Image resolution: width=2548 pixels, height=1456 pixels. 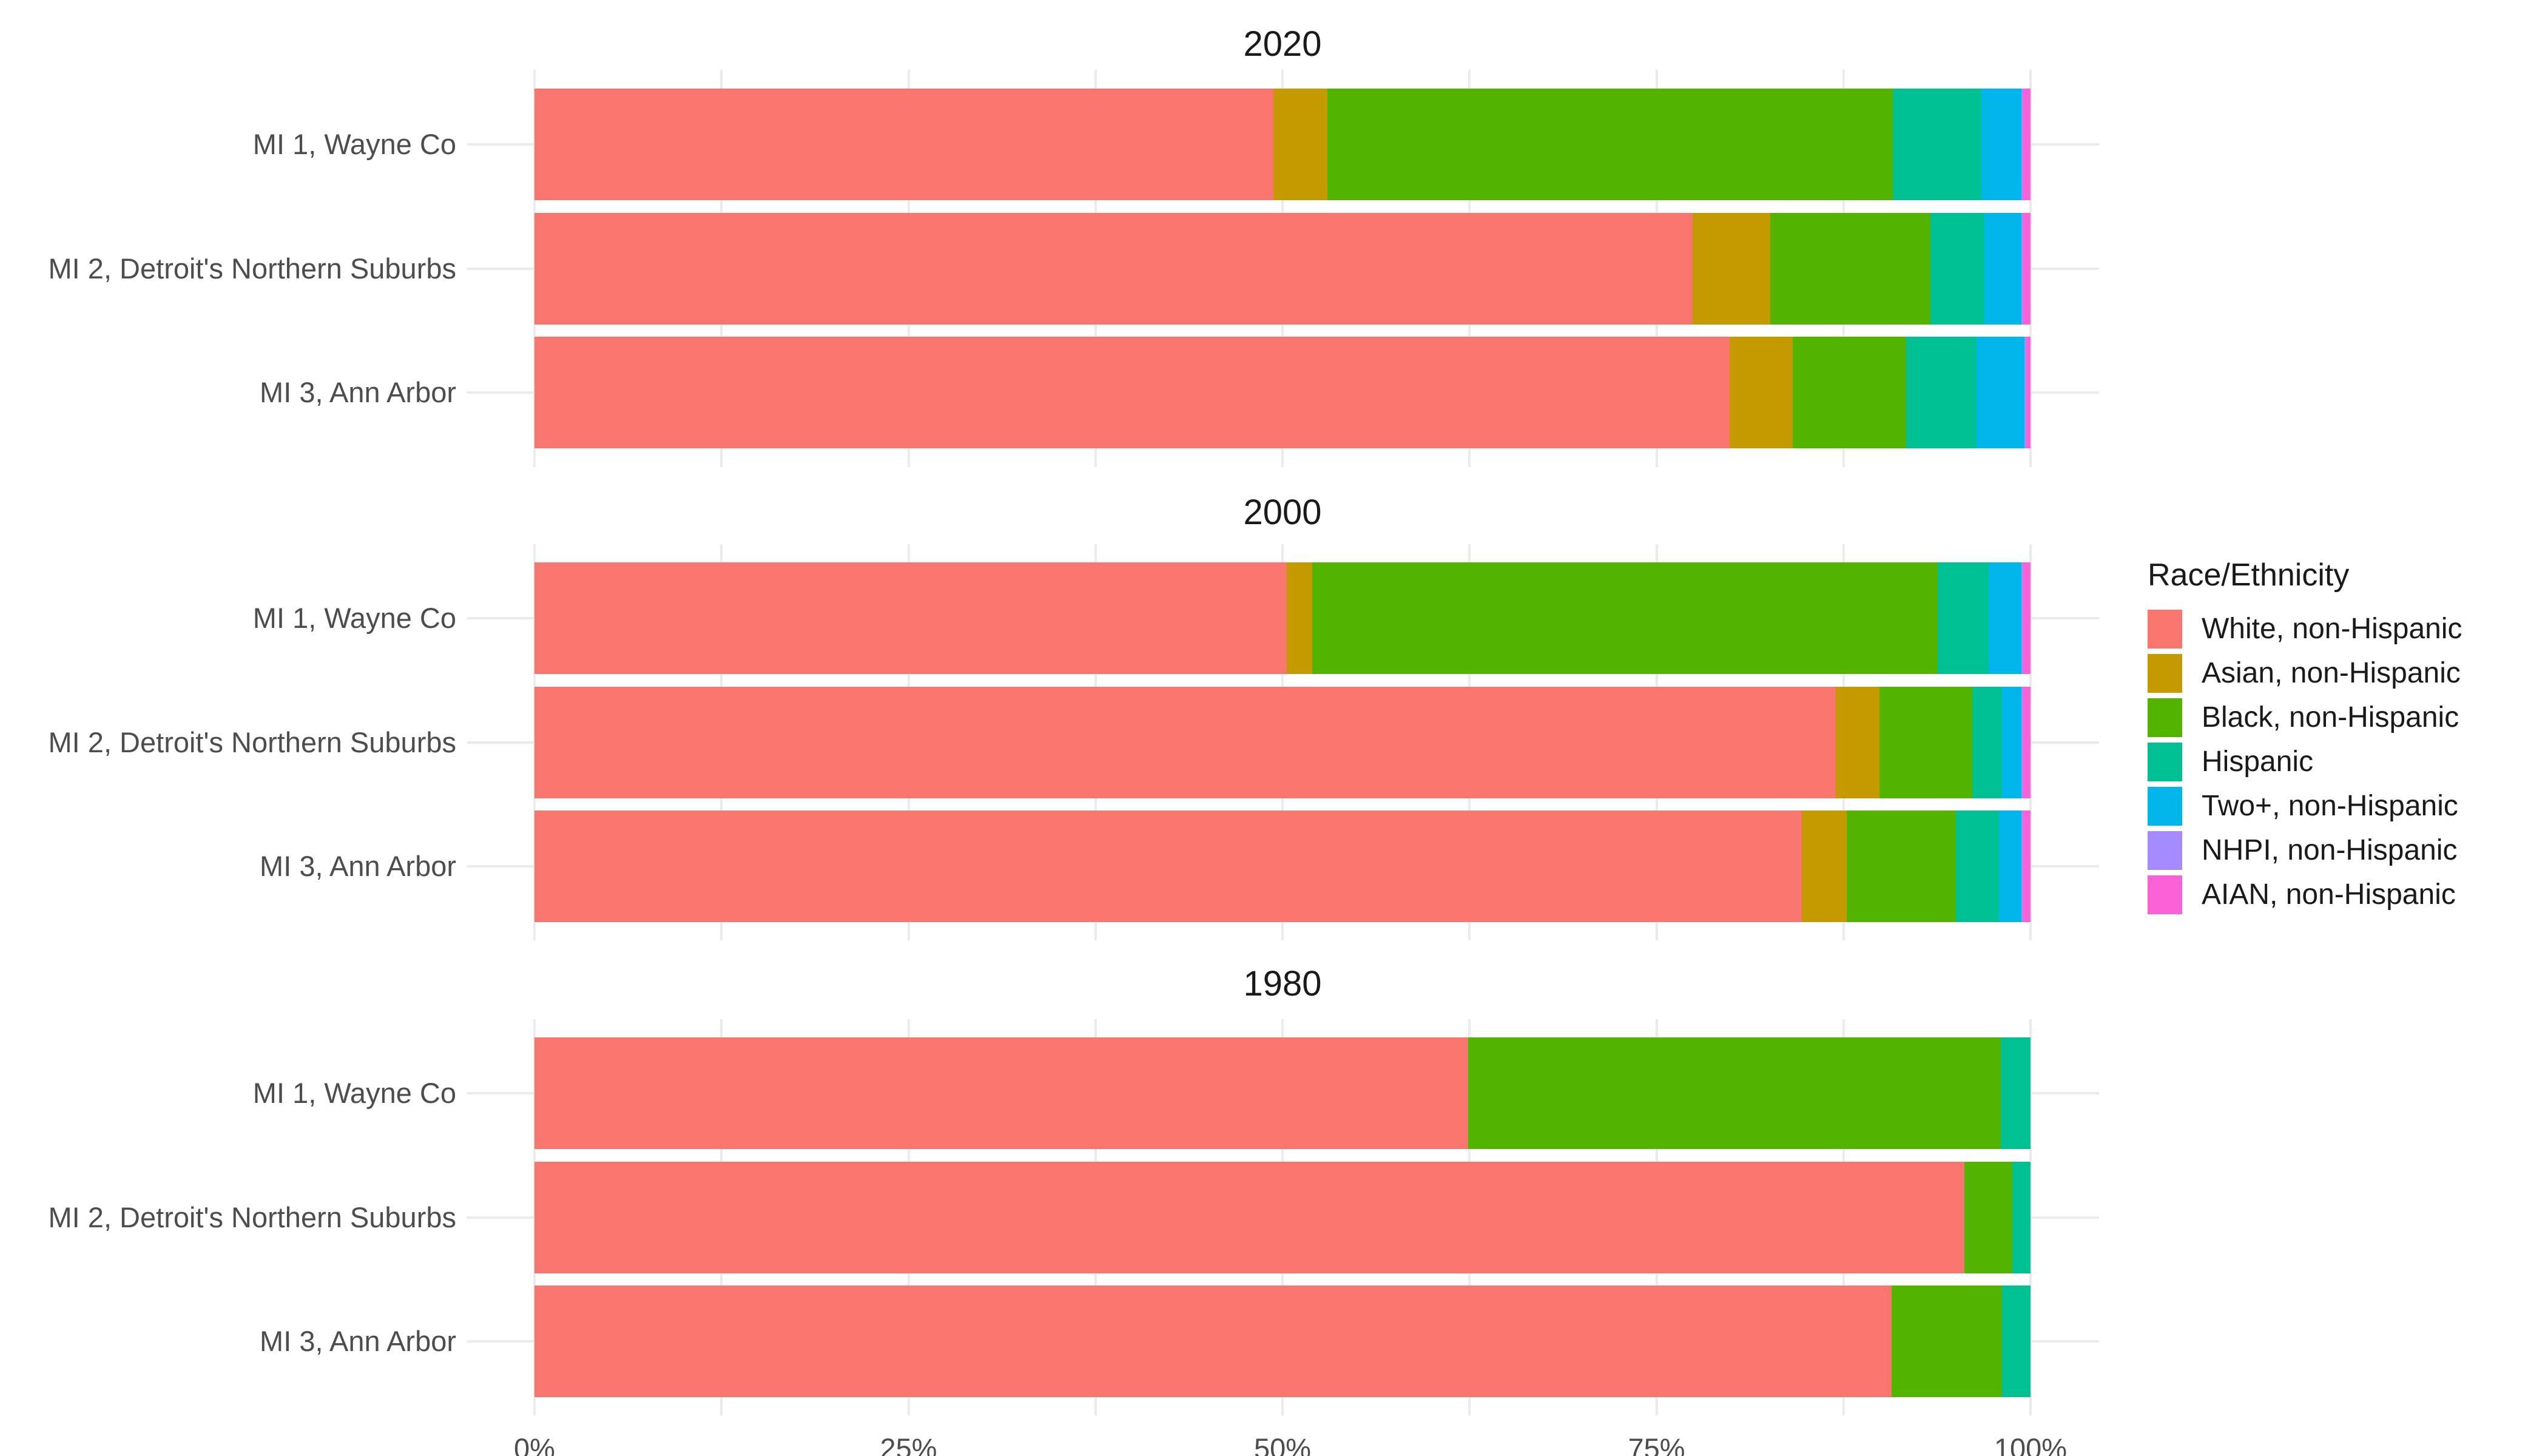 I want to click on bar-mi-2-detroit-s-northern-suburbs-2020, so click(x=1282, y=268).